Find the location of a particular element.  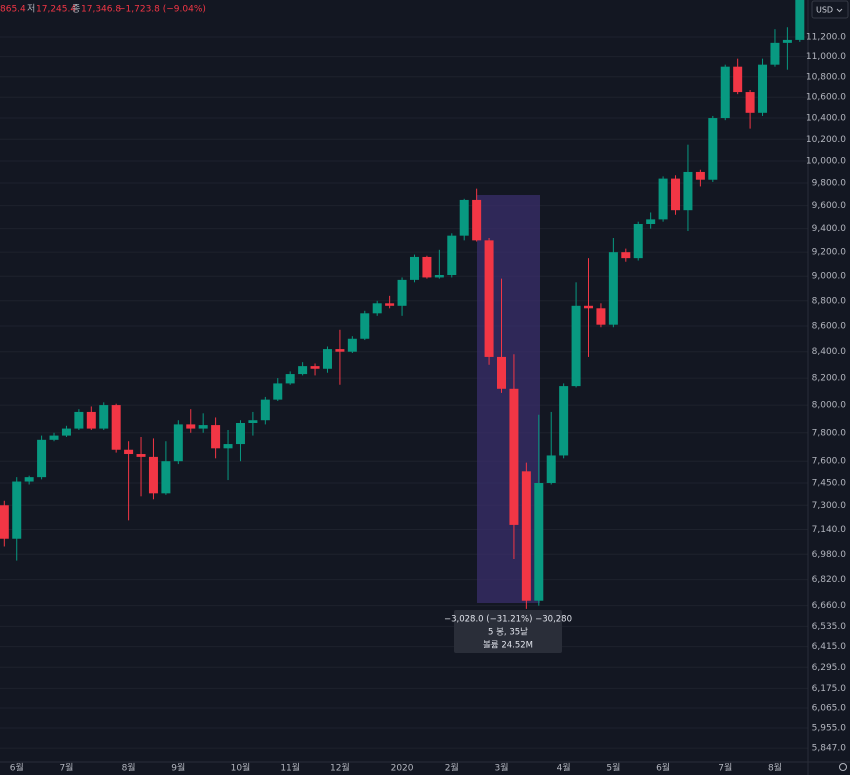

currency-label: USD is located at coordinates (824, 10).